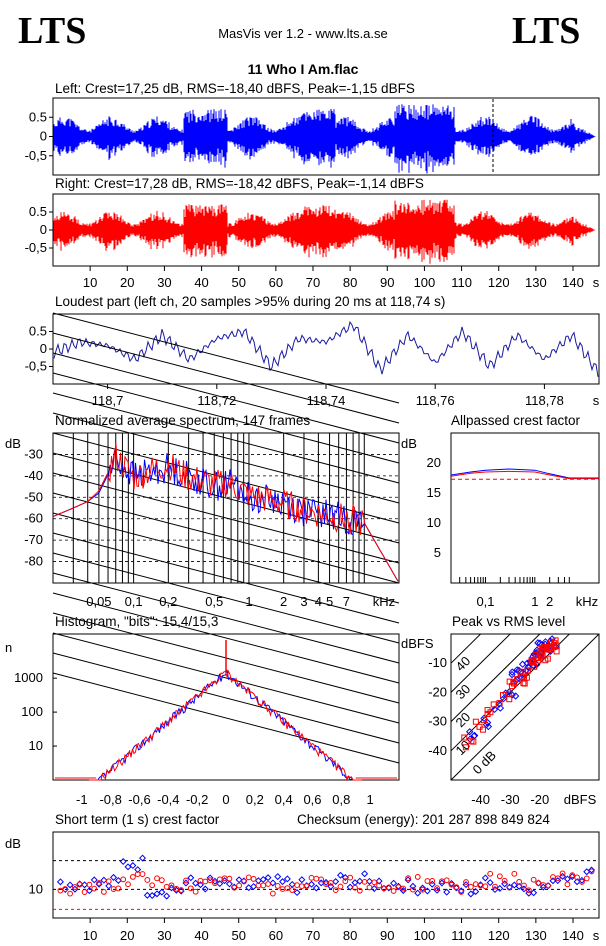  What do you see at coordinates (197, 799) in the screenshot?
I see `histogram-x-tick-label: -0,2` at bounding box center [197, 799].